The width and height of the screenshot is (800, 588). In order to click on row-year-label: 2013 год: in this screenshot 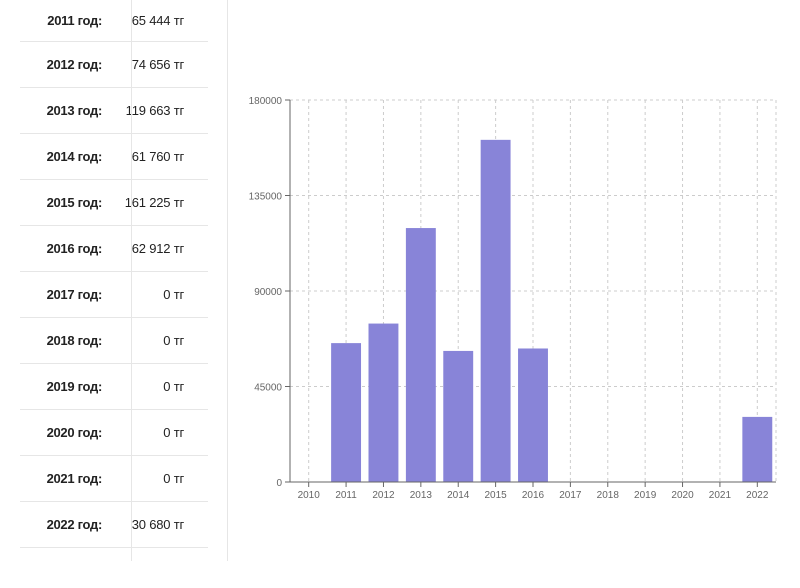, I will do `click(74, 110)`.